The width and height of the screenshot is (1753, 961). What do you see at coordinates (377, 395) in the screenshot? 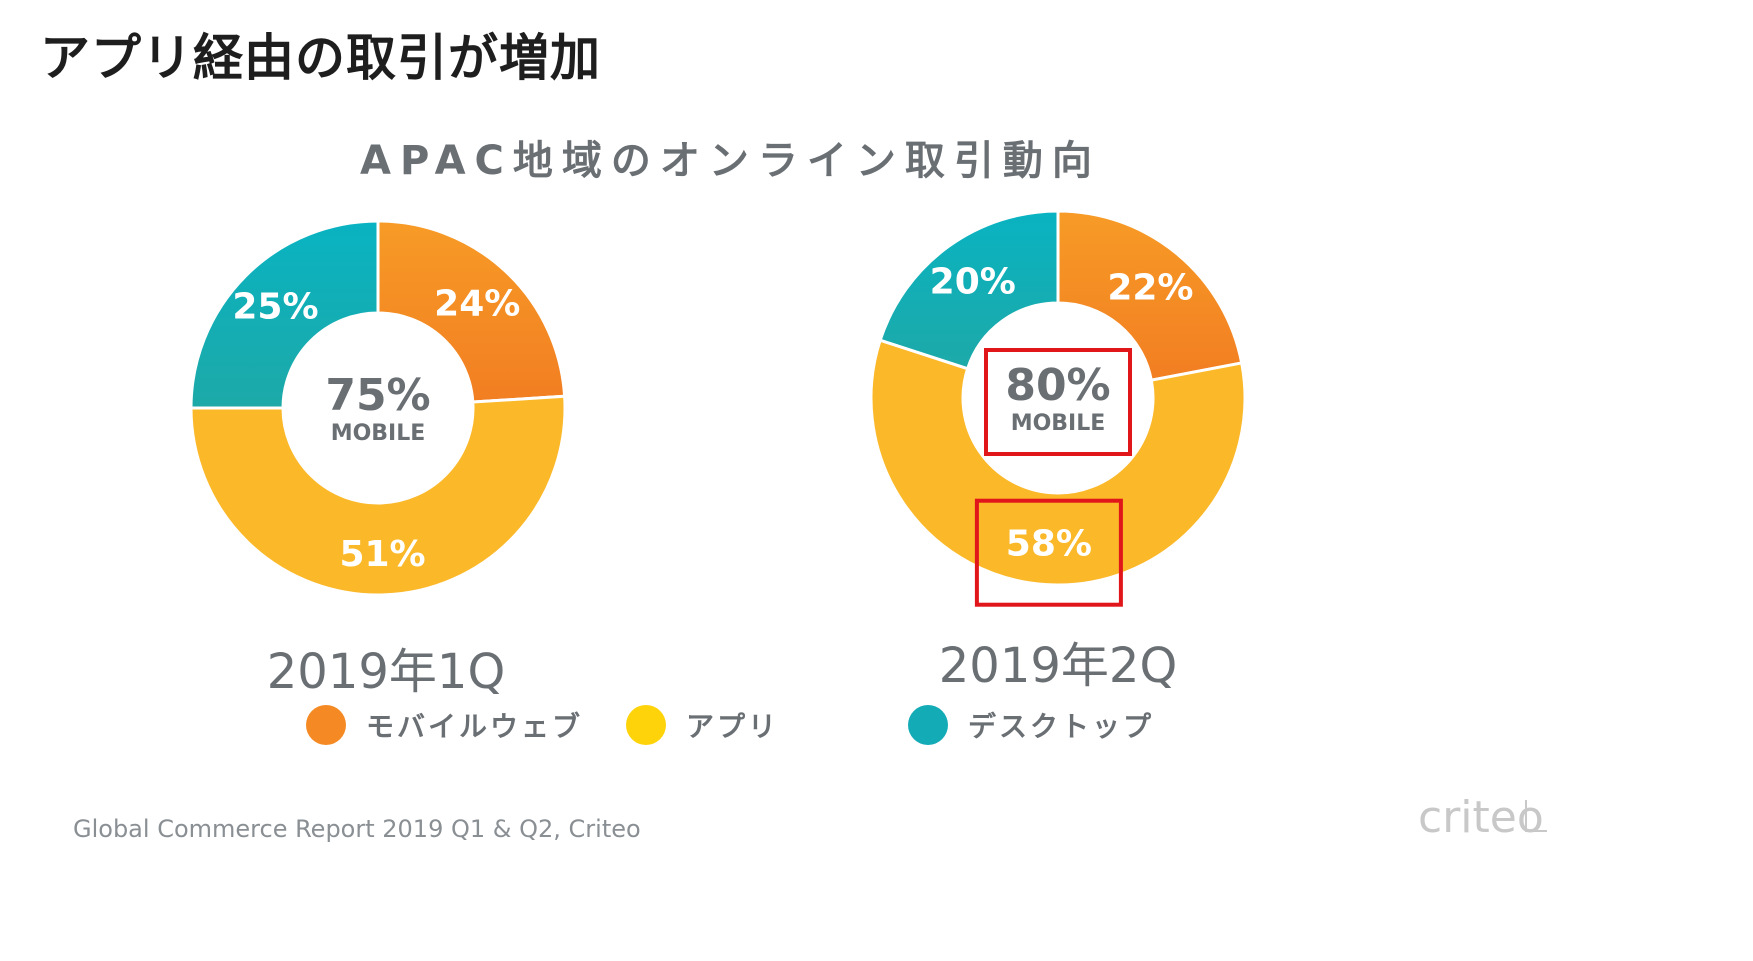
I see `center-value: 75%` at bounding box center [377, 395].